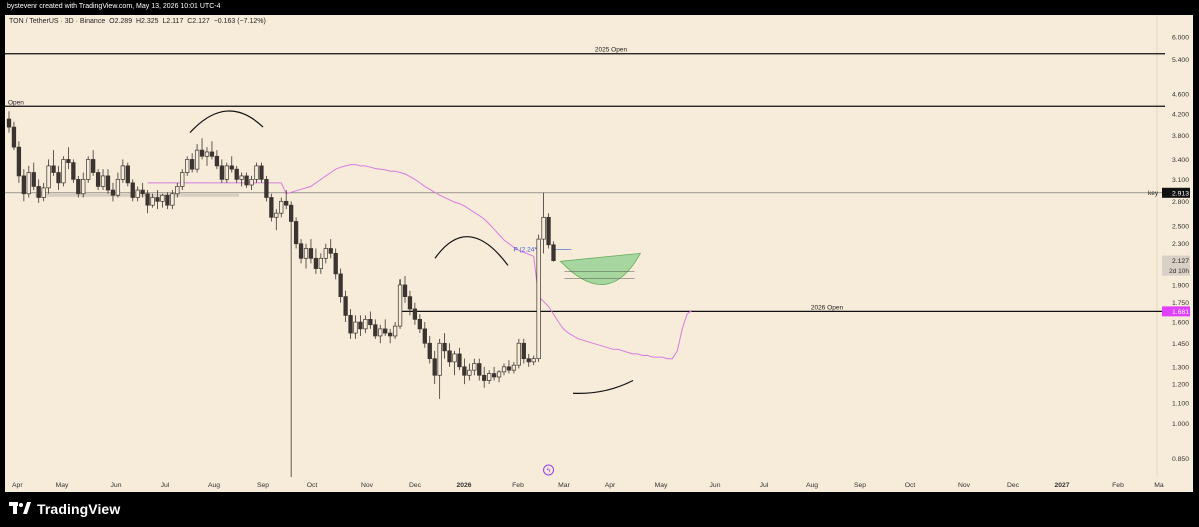 This screenshot has width=1199, height=527. Describe the element at coordinates (79, 509) in the screenshot. I see `brand-name: TradingView` at that location.